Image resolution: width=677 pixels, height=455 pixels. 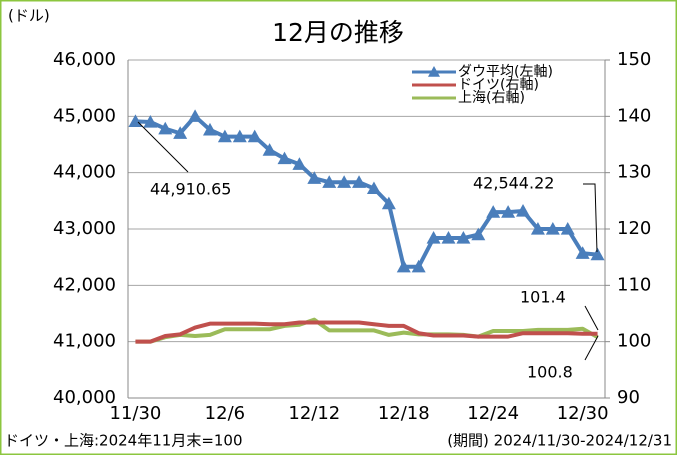 I want to click on x-tick-label: 12/30, so click(x=583, y=413).